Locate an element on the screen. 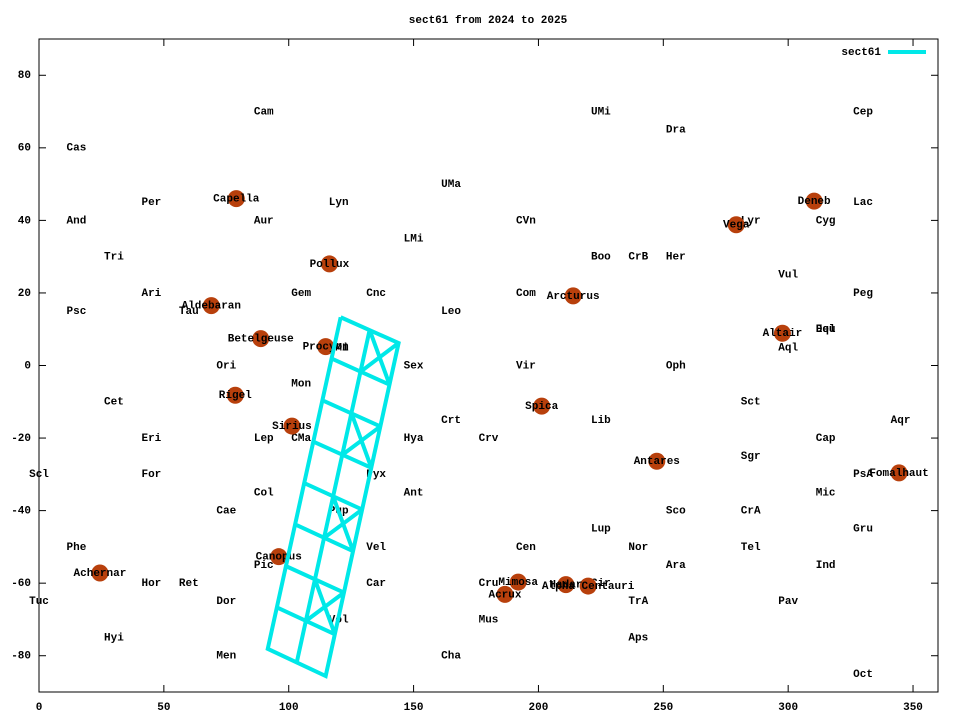  constellation-label: LMi is located at coordinates (414, 239).